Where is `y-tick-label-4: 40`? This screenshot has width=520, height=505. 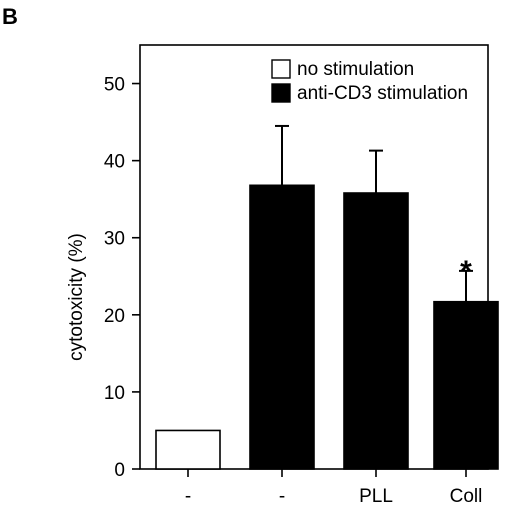
y-tick-label-4: 40 is located at coordinates (114, 162).